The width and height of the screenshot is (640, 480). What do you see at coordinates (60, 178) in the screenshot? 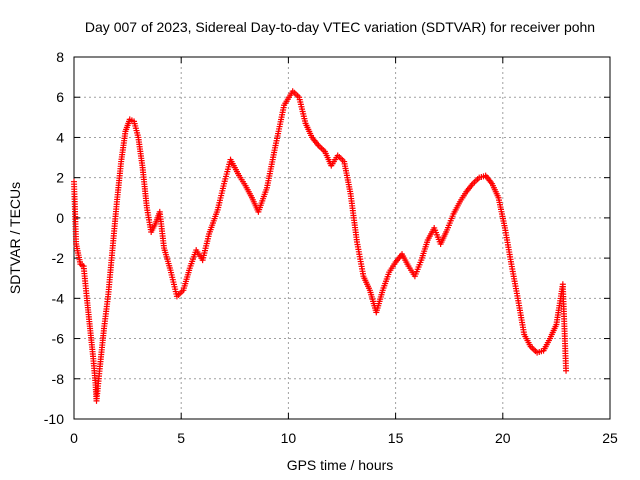
I see `y-tick-label: 2` at bounding box center [60, 178].